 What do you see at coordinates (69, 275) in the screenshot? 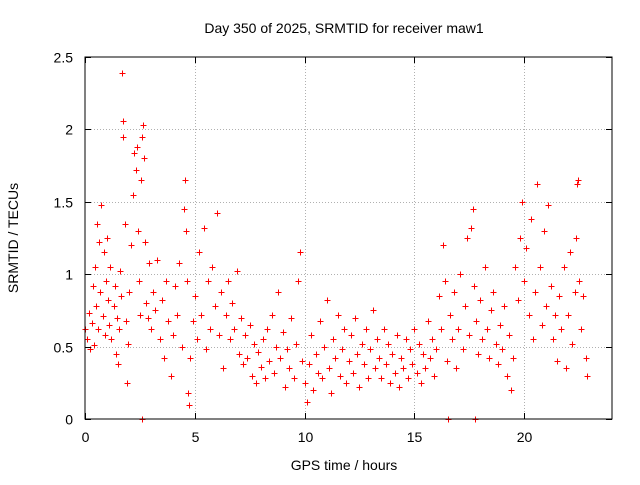
I see `y-tick-label: 1` at bounding box center [69, 275].